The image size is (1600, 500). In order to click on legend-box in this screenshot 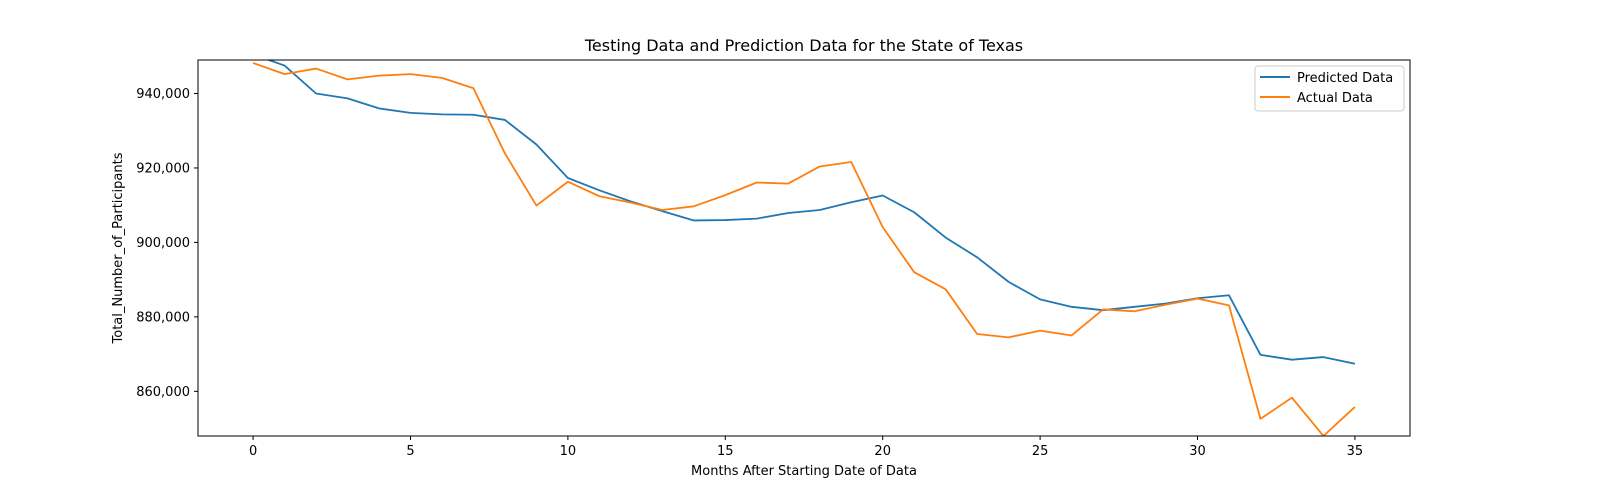, I will do `click(1329, 88)`.